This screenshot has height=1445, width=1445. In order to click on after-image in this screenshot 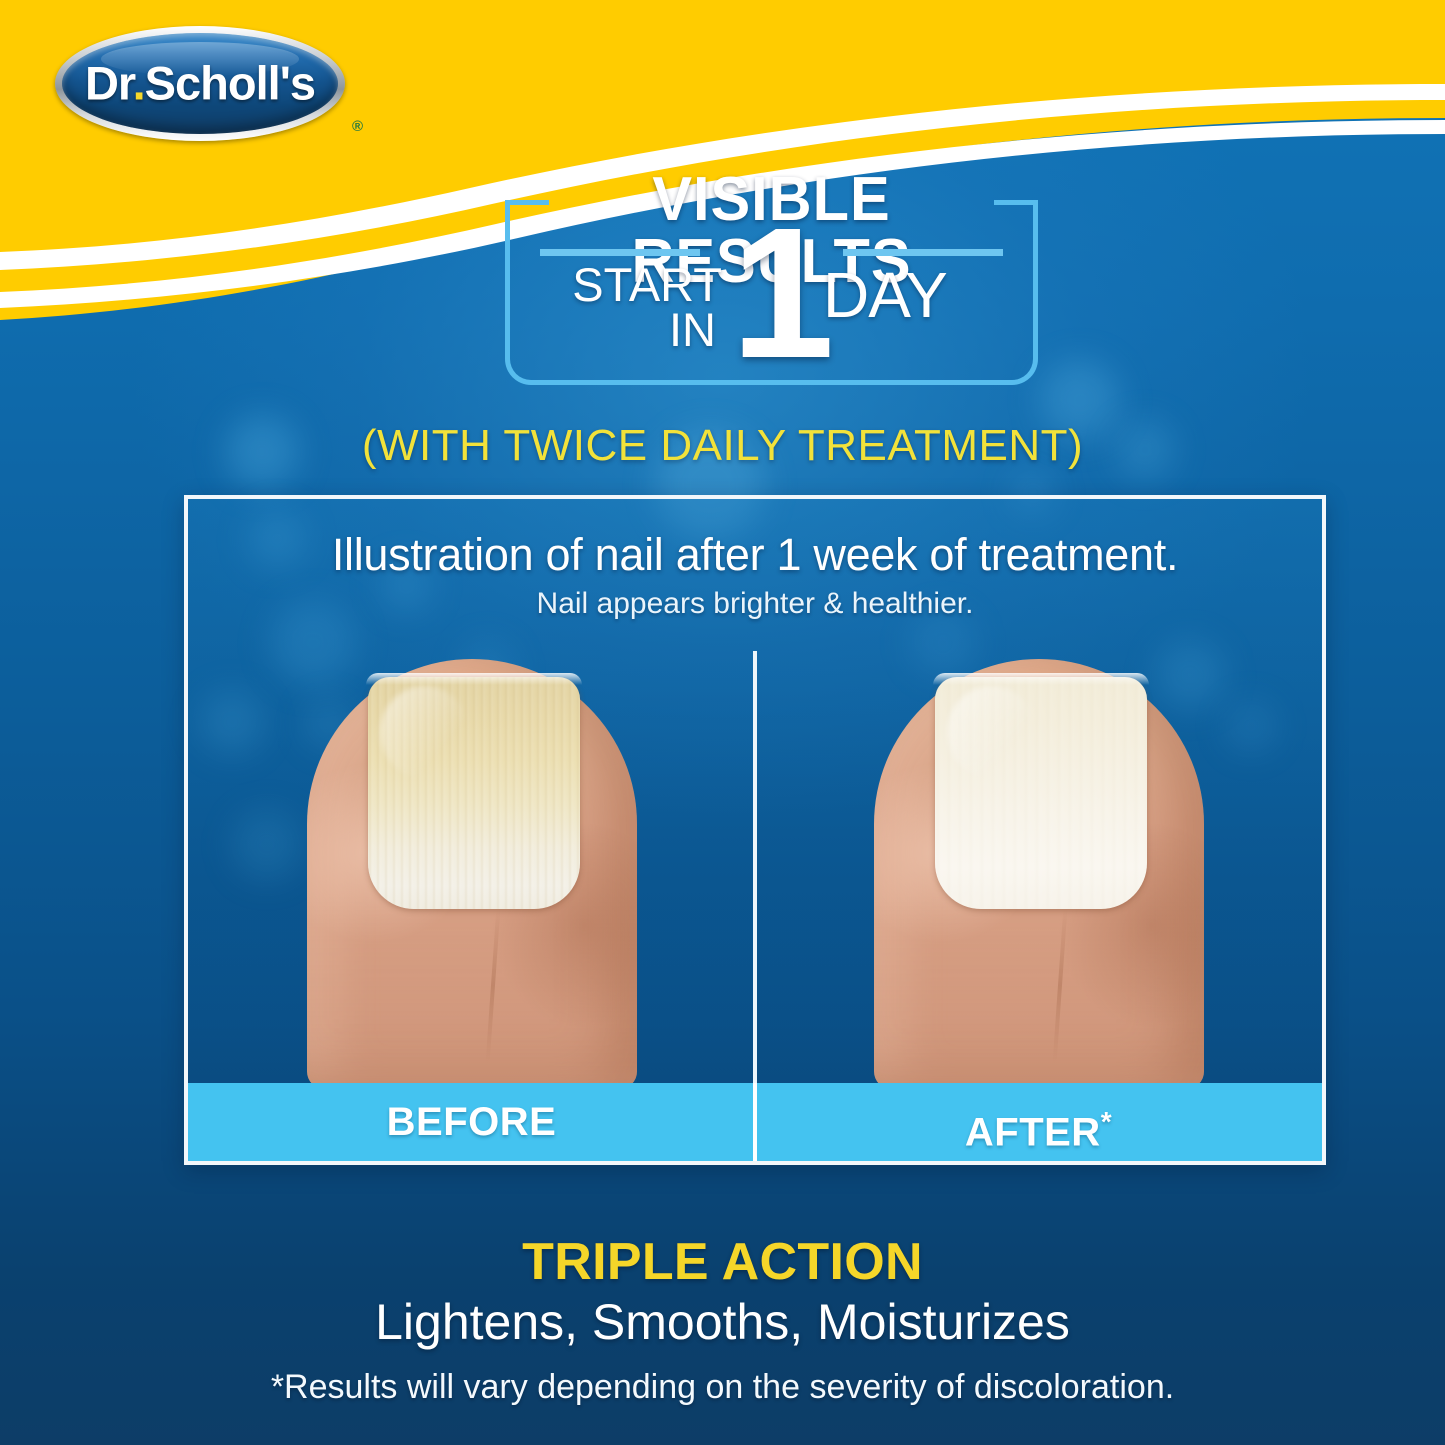, I will do `click(1038, 869)`.